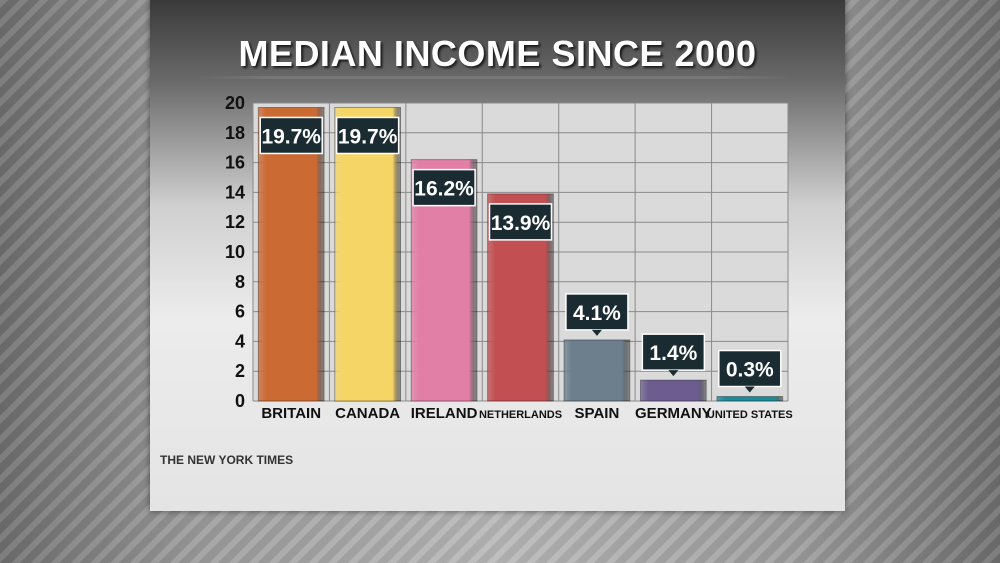 Image resolution: width=1000 pixels, height=563 pixels. What do you see at coordinates (367, 413) in the screenshot?
I see `category-label-1: CANADA` at bounding box center [367, 413].